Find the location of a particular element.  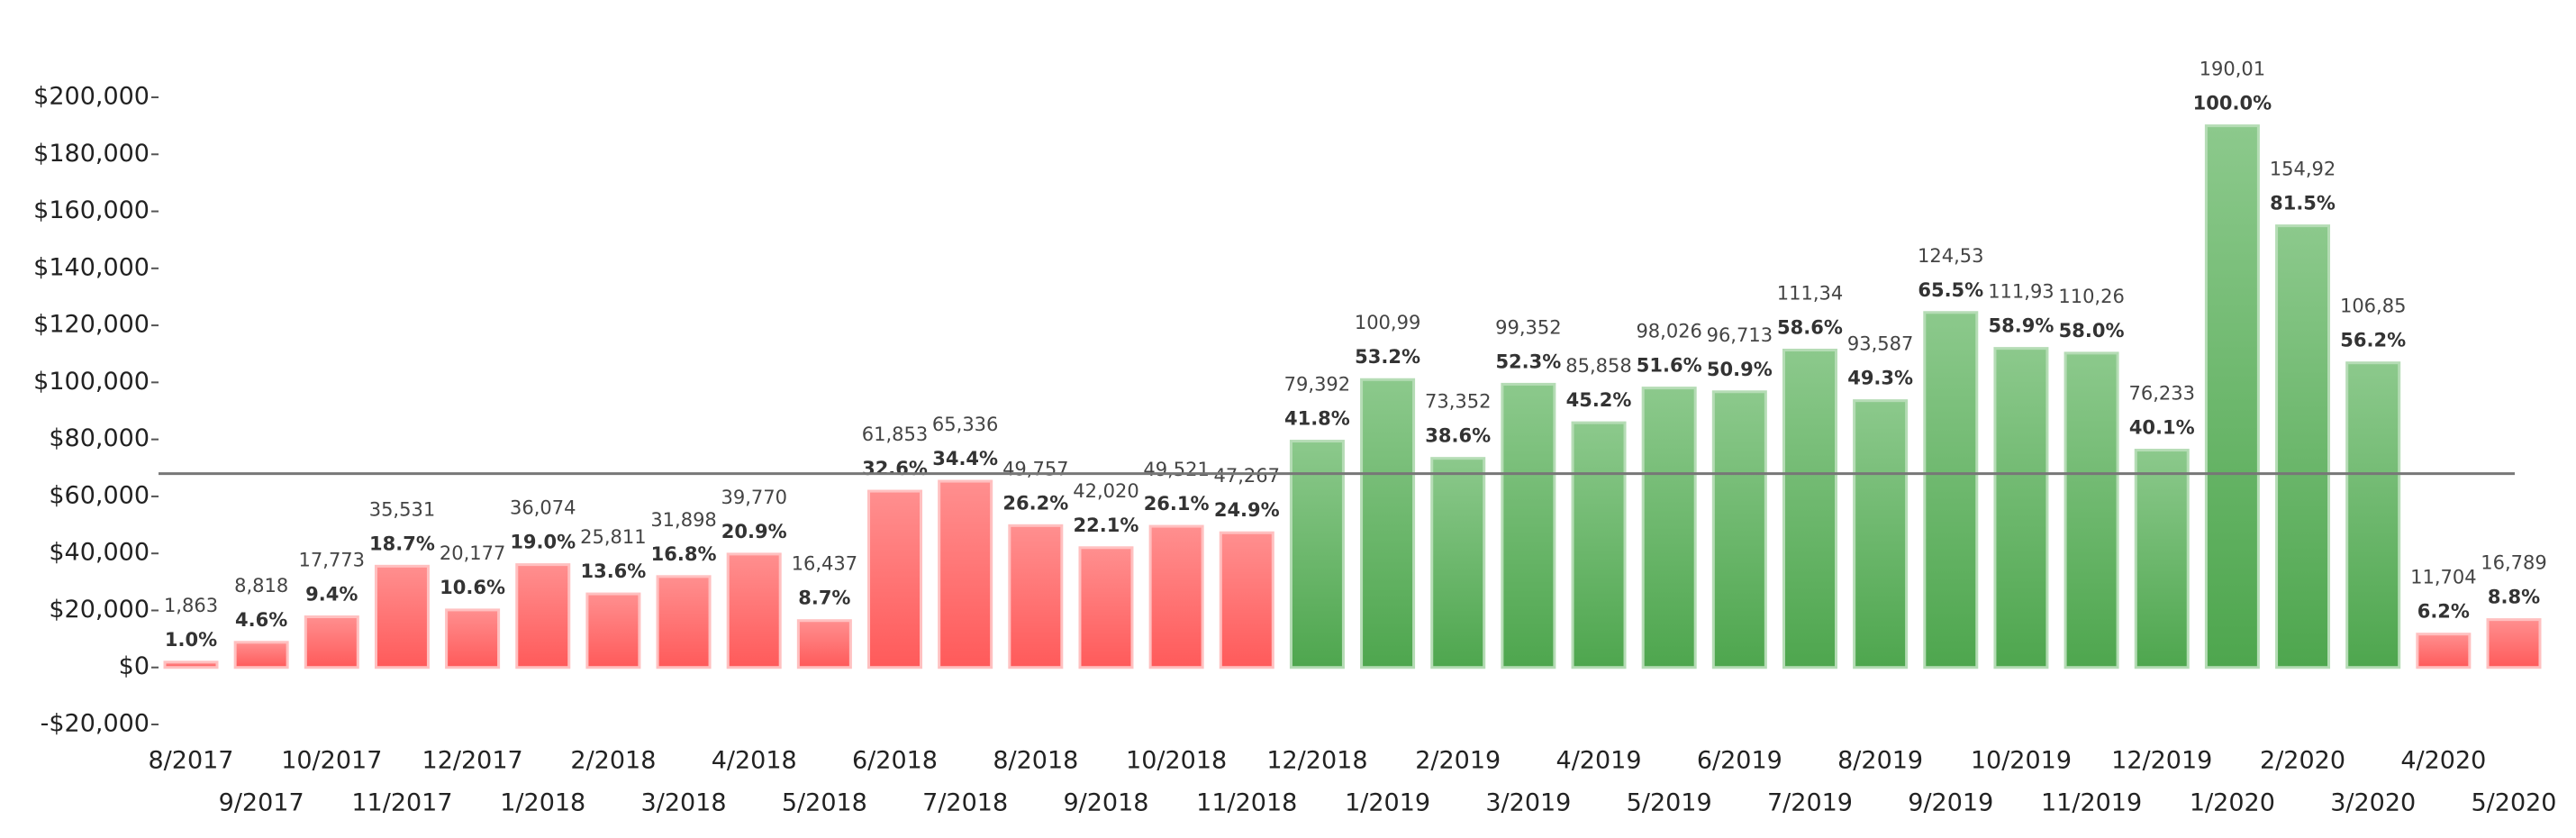

percent-label: 8.8% is located at coordinates (2514, 597).